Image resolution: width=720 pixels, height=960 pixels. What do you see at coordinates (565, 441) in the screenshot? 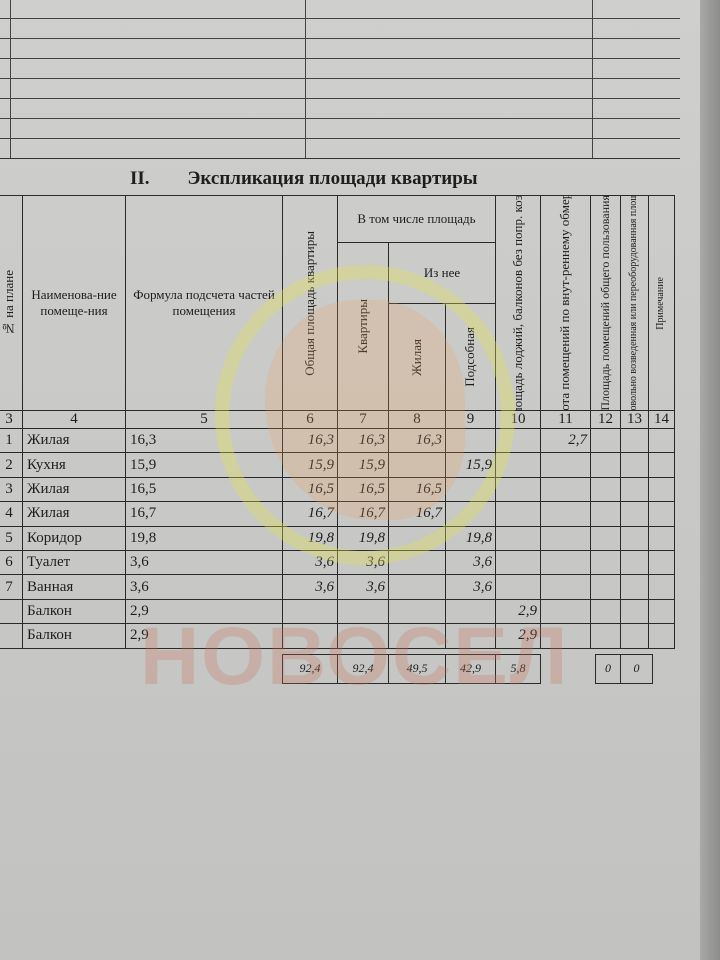
I see `table-cell-height: 2,7` at bounding box center [565, 441].